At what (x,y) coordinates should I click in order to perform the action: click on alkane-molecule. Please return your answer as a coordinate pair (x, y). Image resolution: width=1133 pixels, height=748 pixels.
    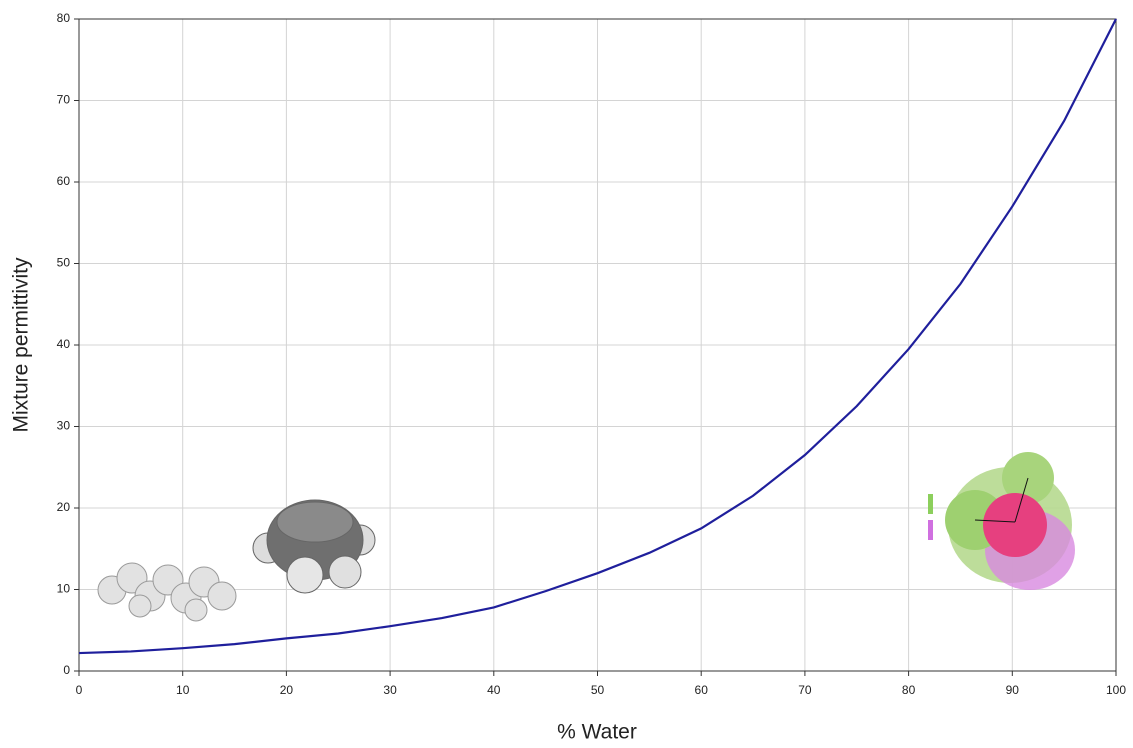
    Looking at the image, I should click on (167, 592).